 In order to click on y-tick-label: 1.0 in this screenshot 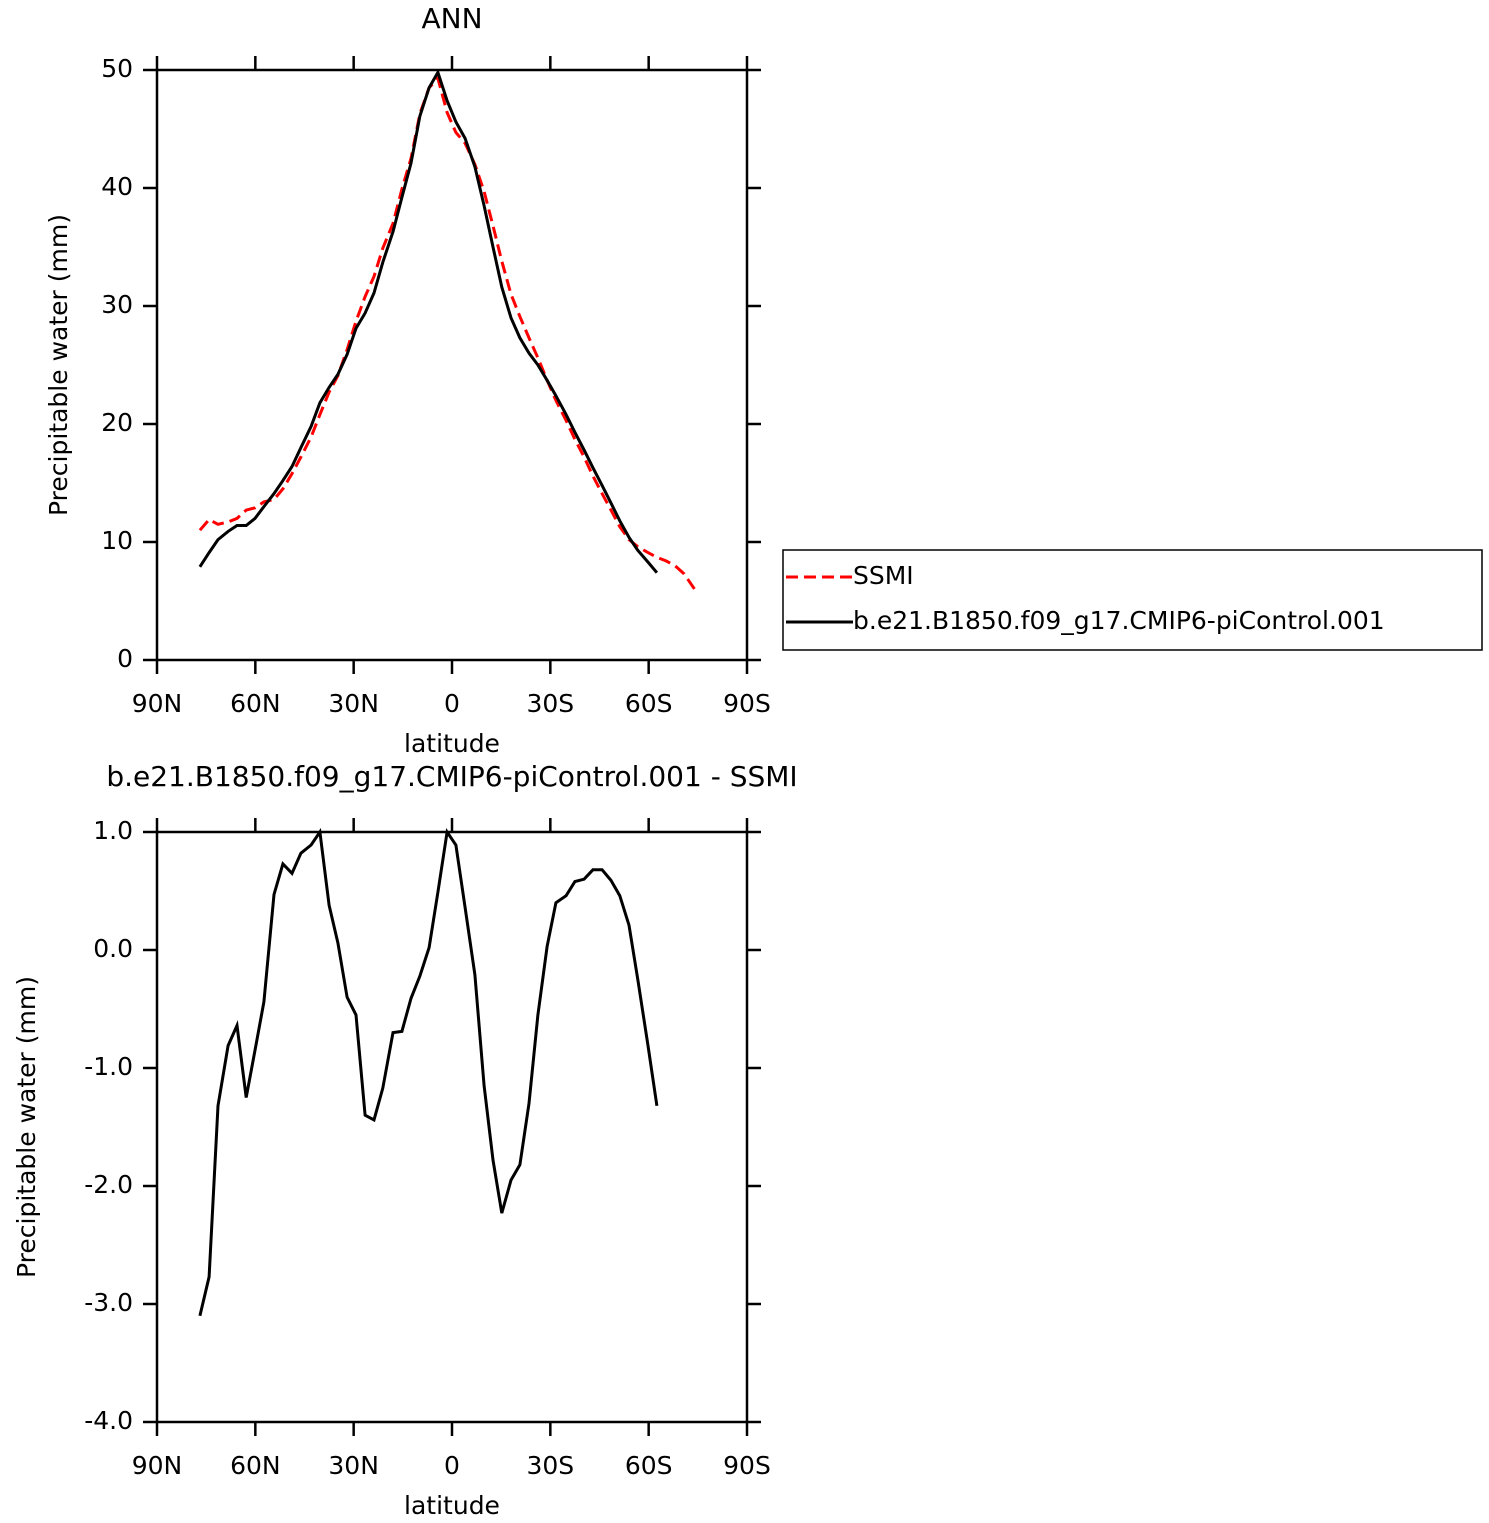, I will do `click(113, 830)`.